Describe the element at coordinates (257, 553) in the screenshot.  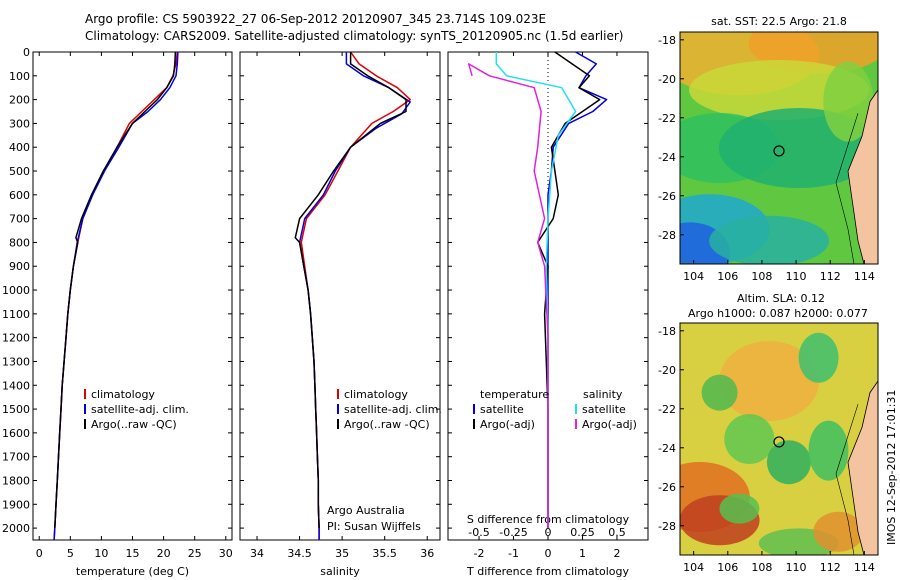
I see `x-tick-label: 34` at that location.